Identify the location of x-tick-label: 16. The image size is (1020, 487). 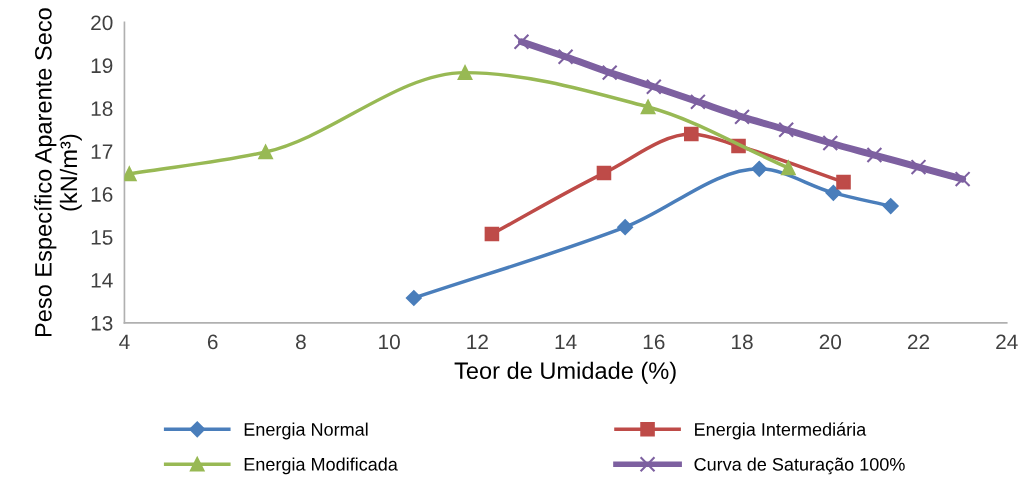
(654, 342).